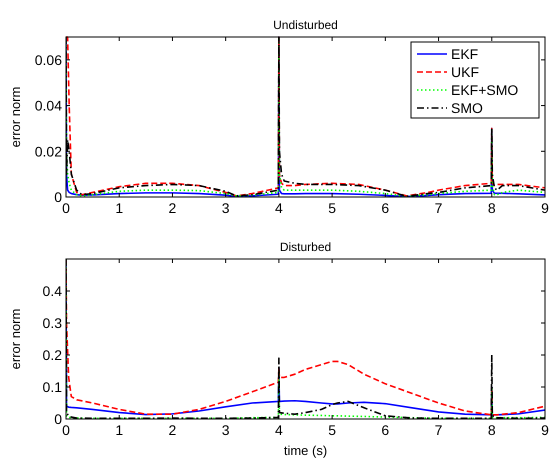 The height and width of the screenshot is (463, 556). Describe the element at coordinates (305, 25) in the screenshot. I see `chart-title: Undisturbed` at that location.